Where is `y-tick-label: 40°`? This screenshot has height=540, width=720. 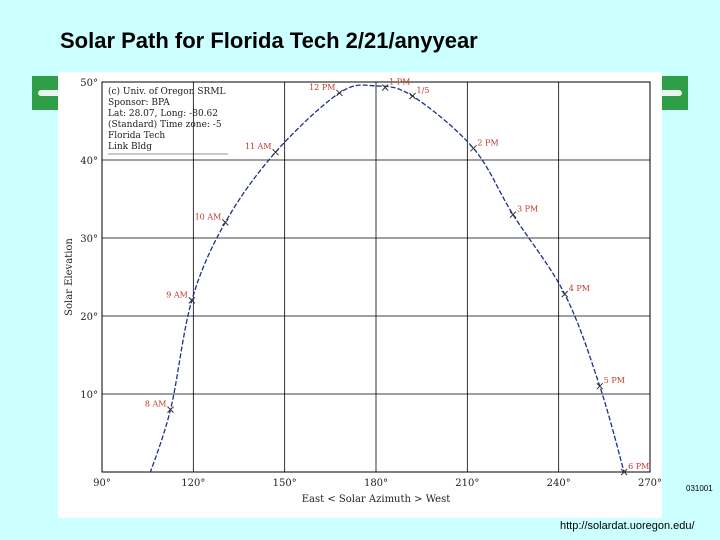 y-tick-label: 40° is located at coordinates (89, 161).